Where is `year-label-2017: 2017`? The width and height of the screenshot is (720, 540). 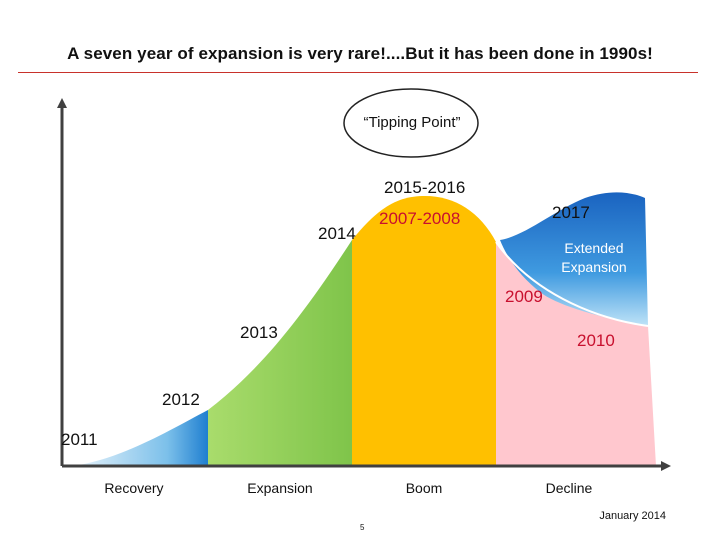 year-label-2017: 2017 is located at coordinates (571, 212).